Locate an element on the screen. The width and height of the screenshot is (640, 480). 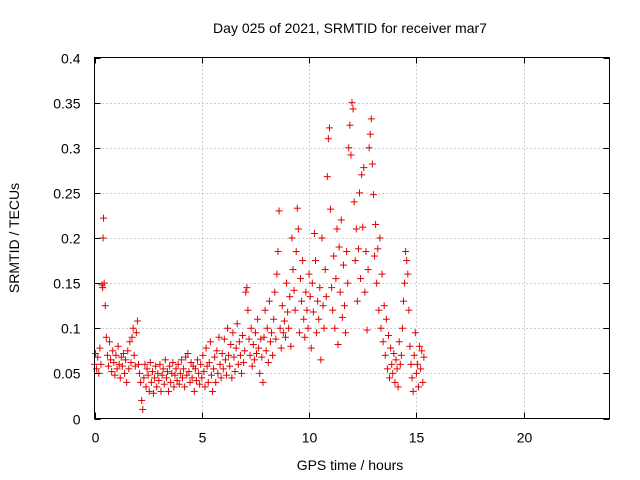
y-tick-label: 0.25 is located at coordinates (66, 194).